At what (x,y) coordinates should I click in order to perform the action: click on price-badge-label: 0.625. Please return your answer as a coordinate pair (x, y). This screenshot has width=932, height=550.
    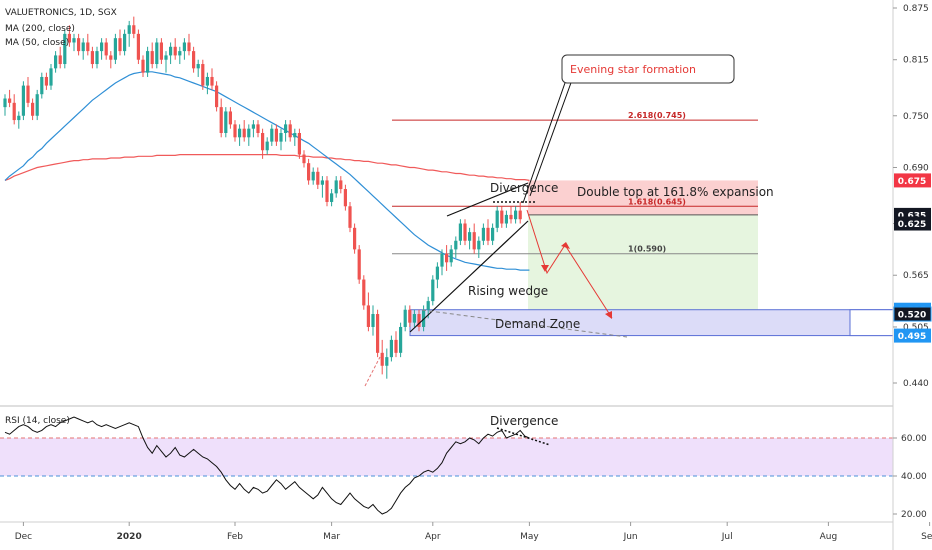
    Looking at the image, I should click on (912, 225).